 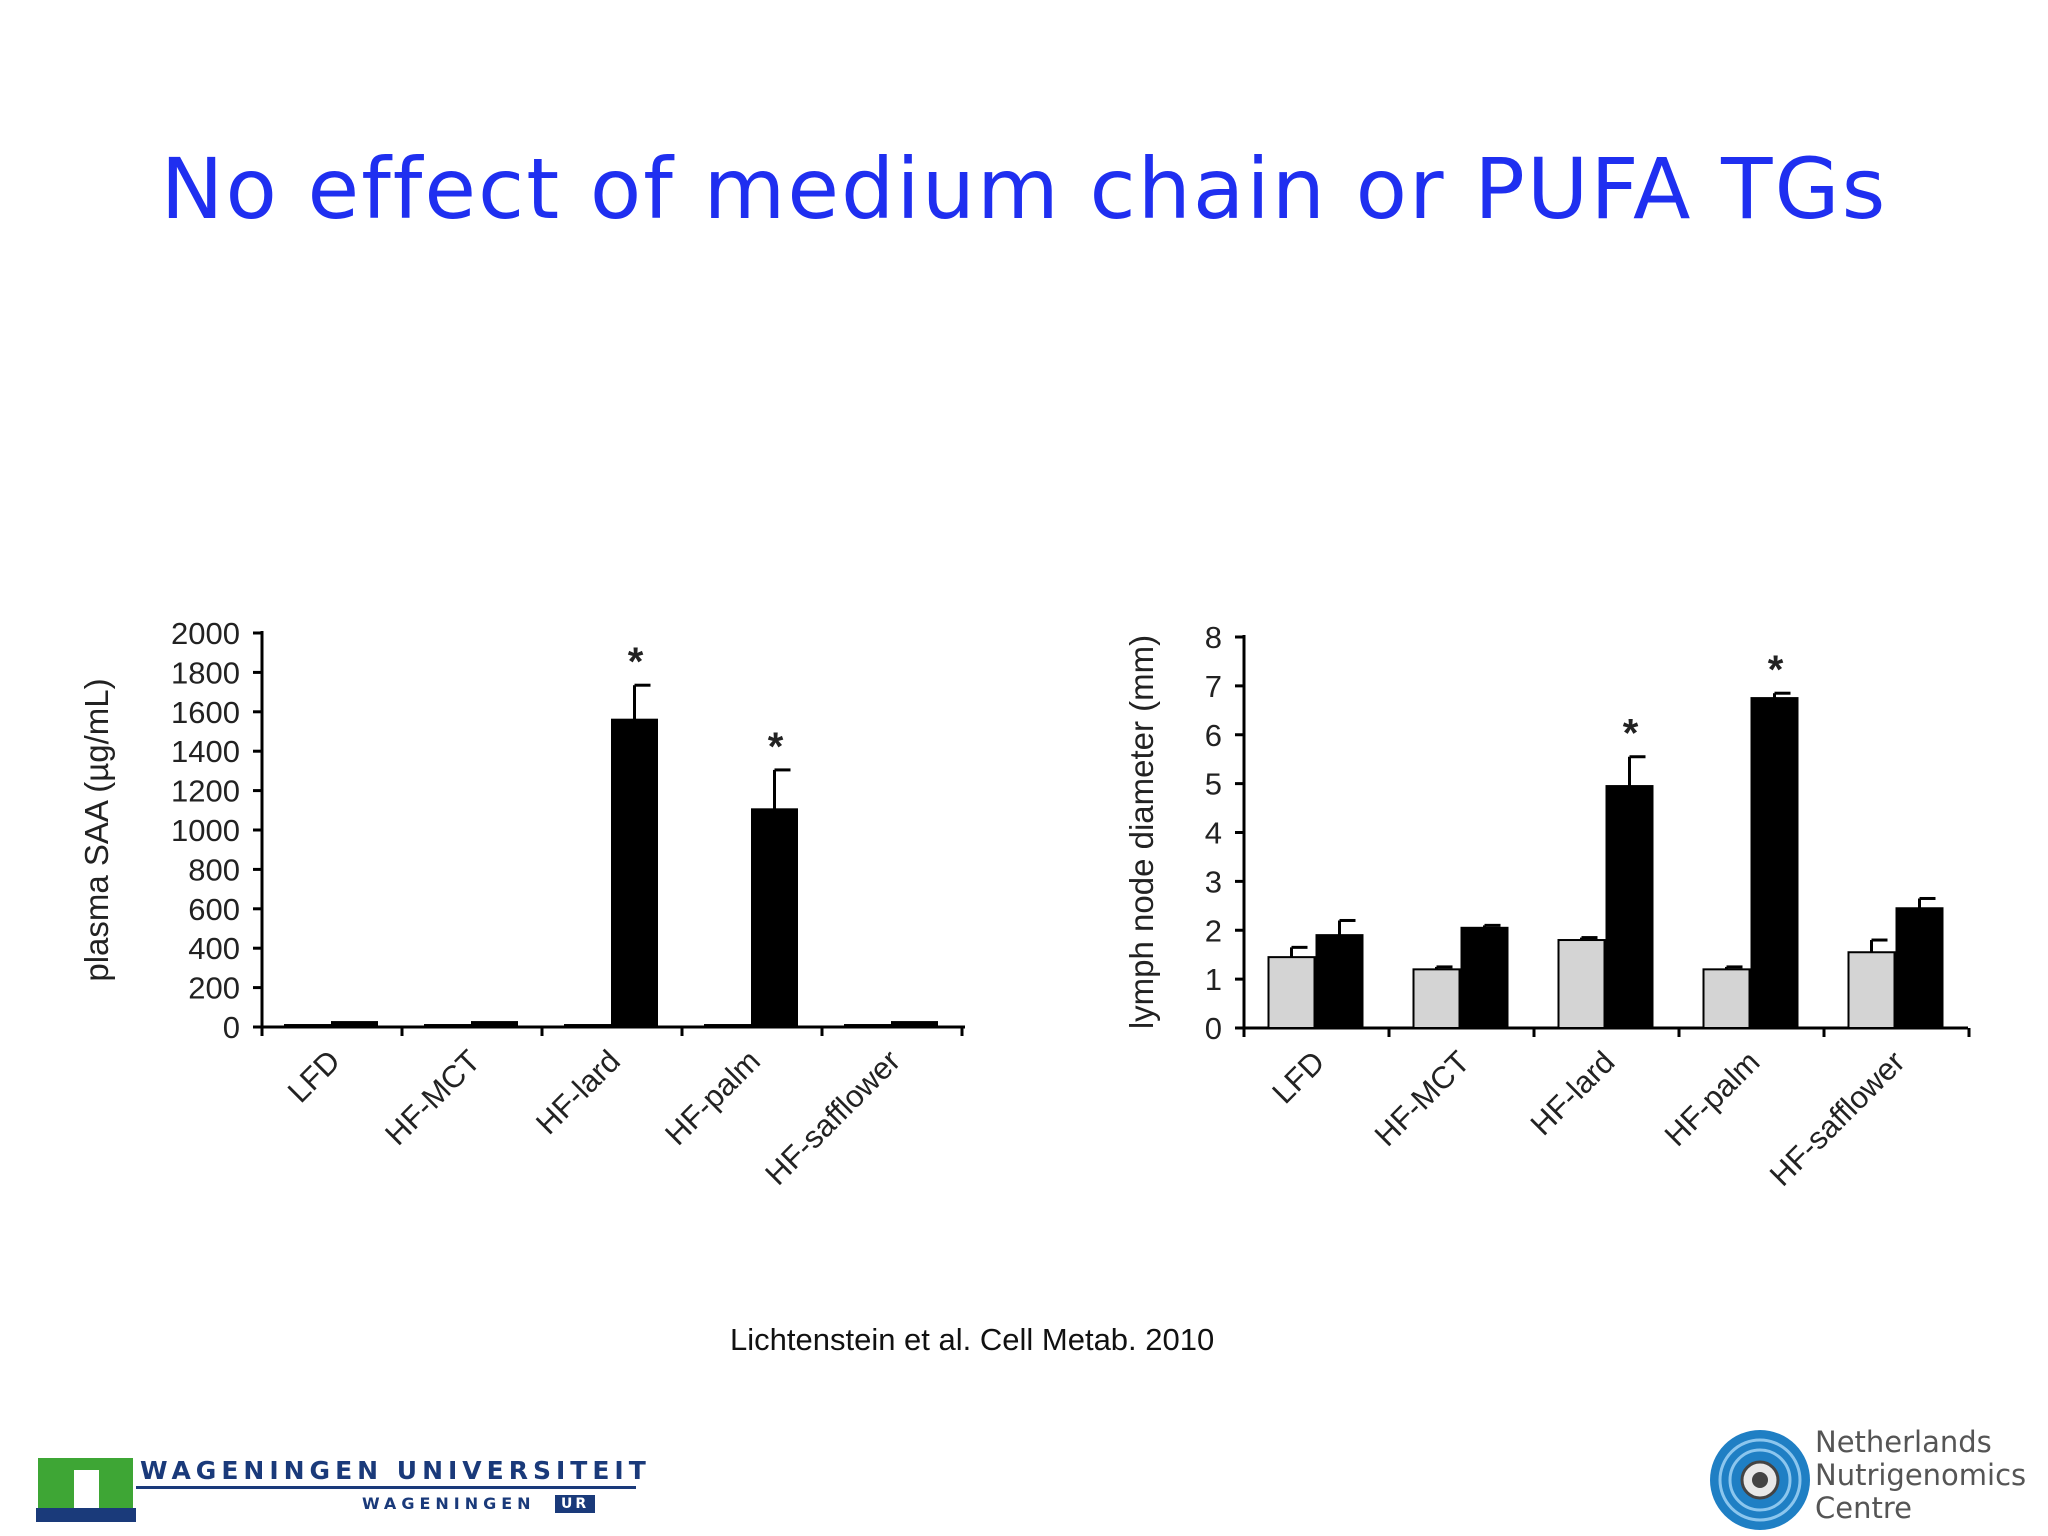 I want to click on bar-HF-palm-light, so click(x=727, y=1026).